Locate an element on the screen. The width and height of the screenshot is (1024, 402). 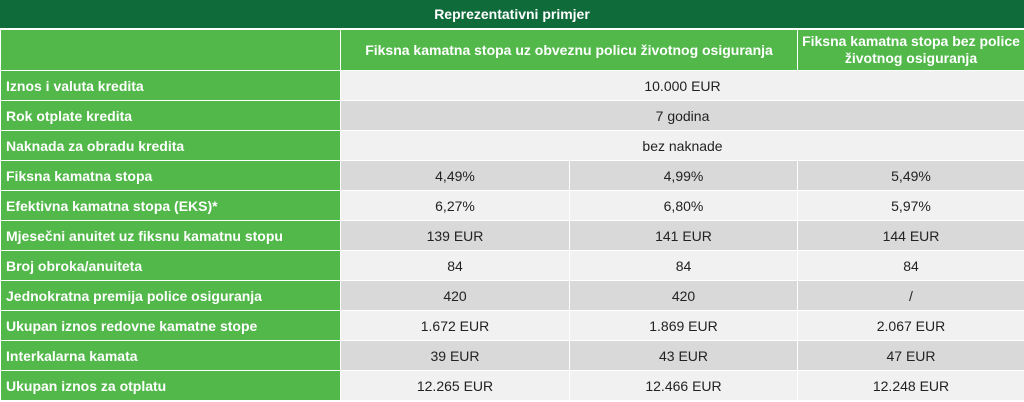
table-row: Rok otplate kredita 7 godina is located at coordinates (512, 115).